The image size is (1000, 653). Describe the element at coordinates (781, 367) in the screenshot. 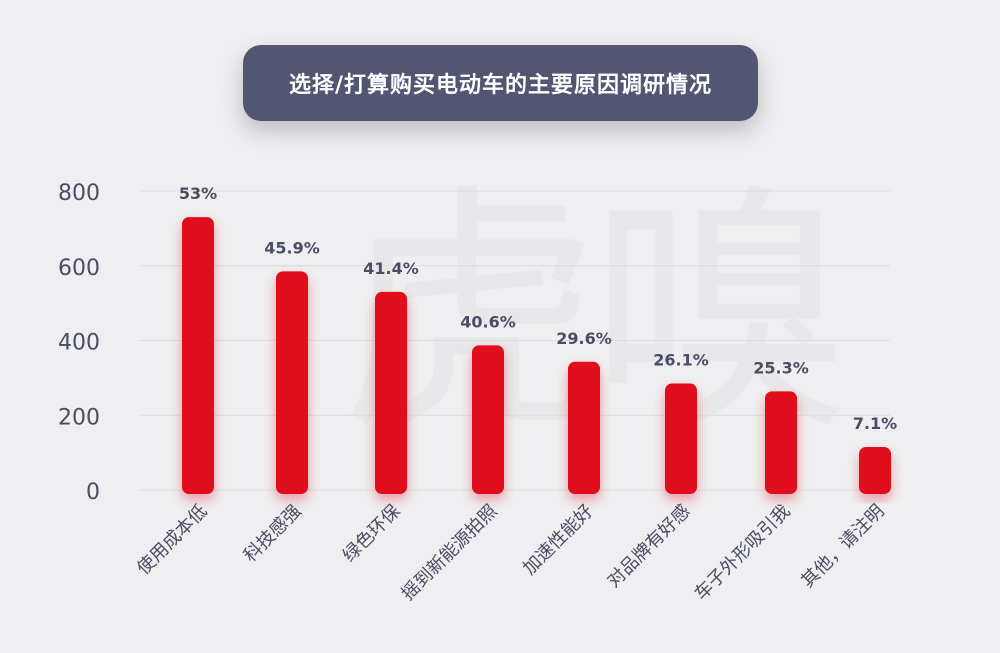

I see `data-label: 25.3%` at that location.